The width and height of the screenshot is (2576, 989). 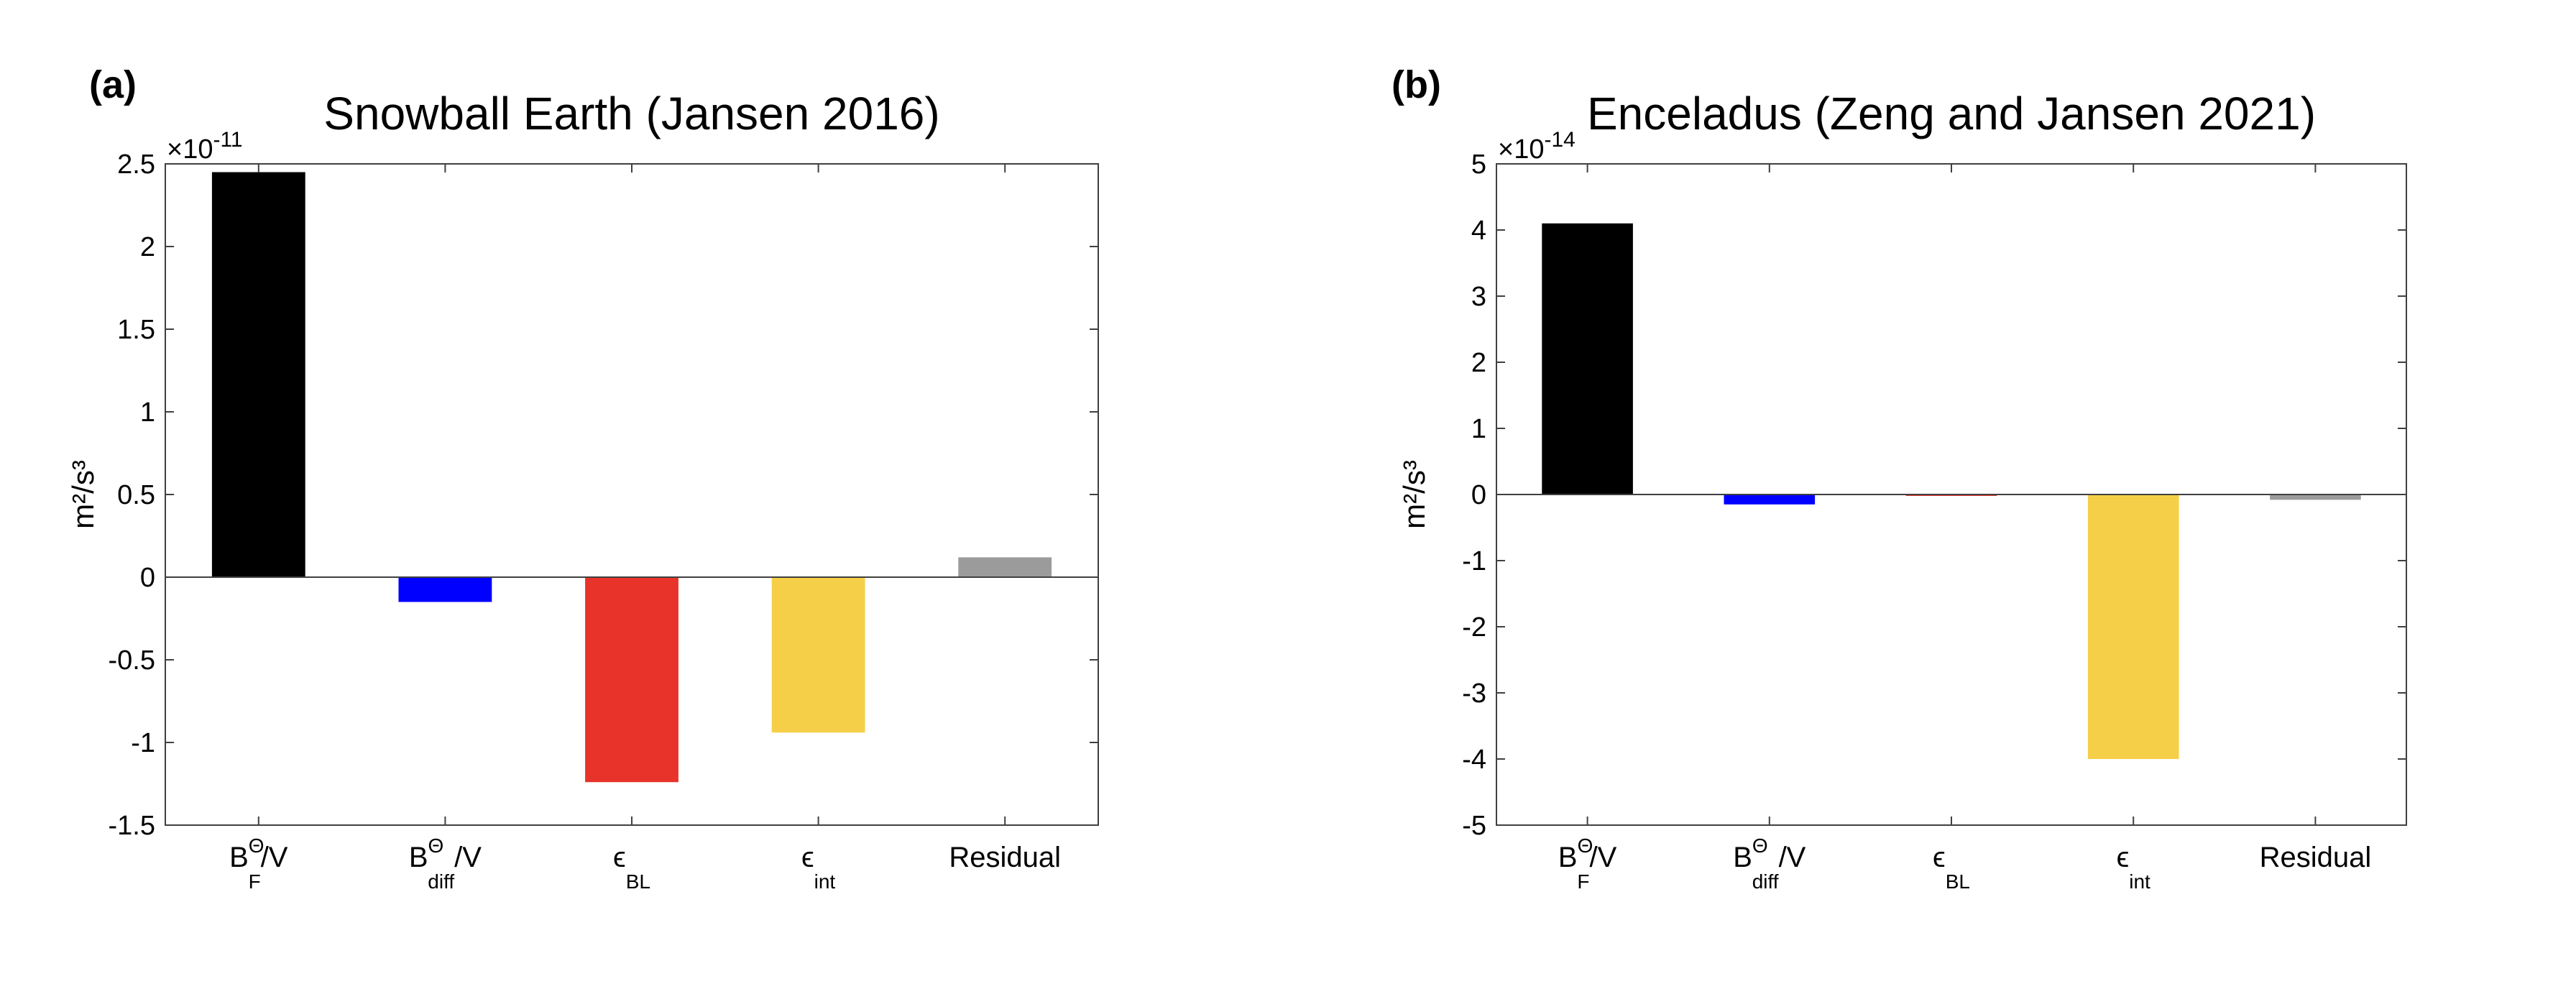 What do you see at coordinates (132, 660) in the screenshot?
I see `y-tick-label: -0.5` at bounding box center [132, 660].